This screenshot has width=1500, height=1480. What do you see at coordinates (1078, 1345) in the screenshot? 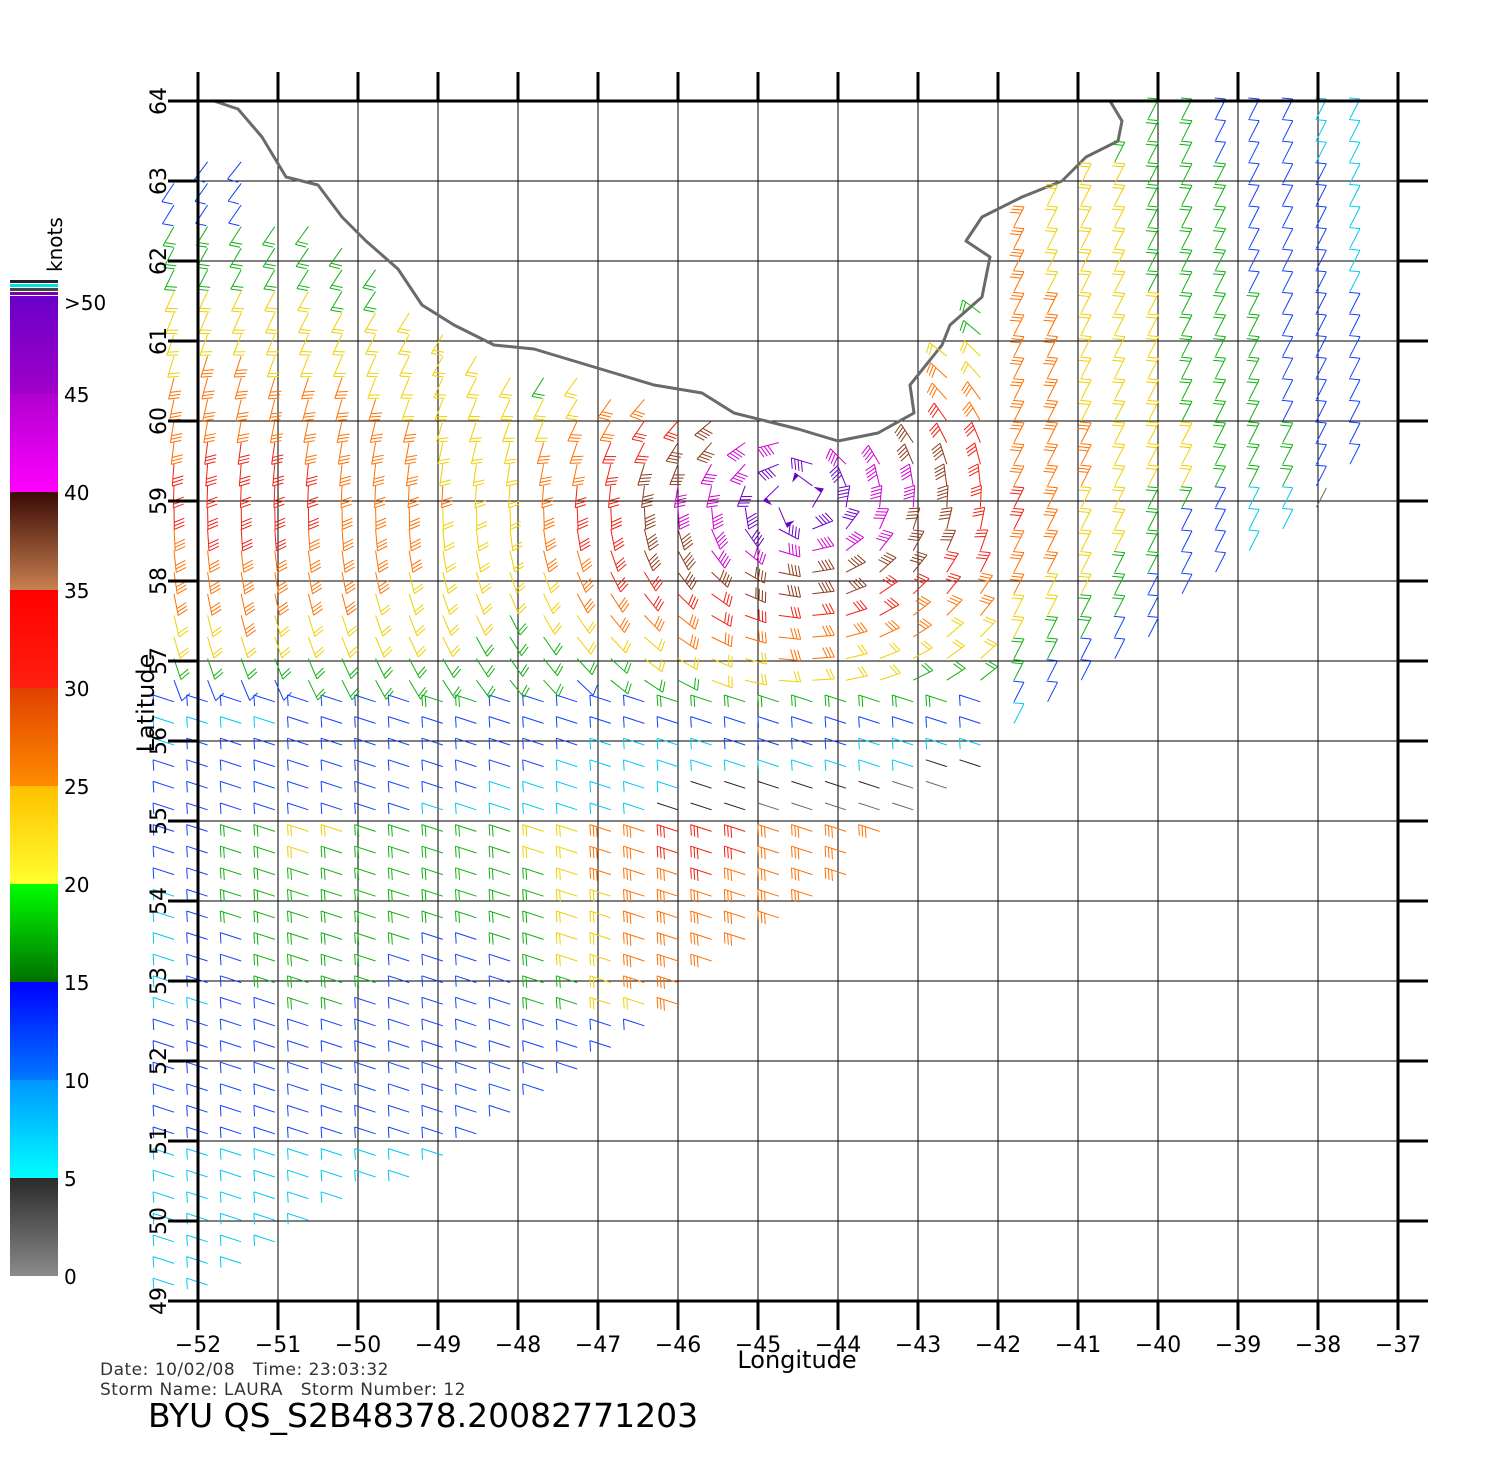
I see `x-tick-label: −41` at bounding box center [1078, 1345].